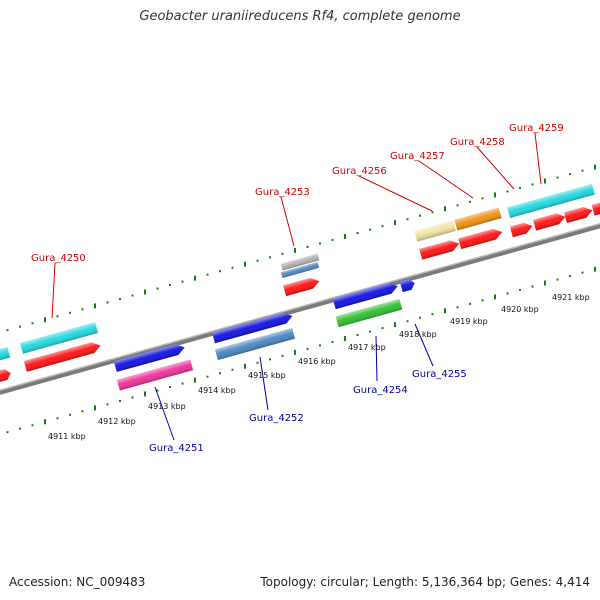 The width and height of the screenshot is (600, 600). I want to click on kbp-label: 4917 kbp, so click(367, 347).